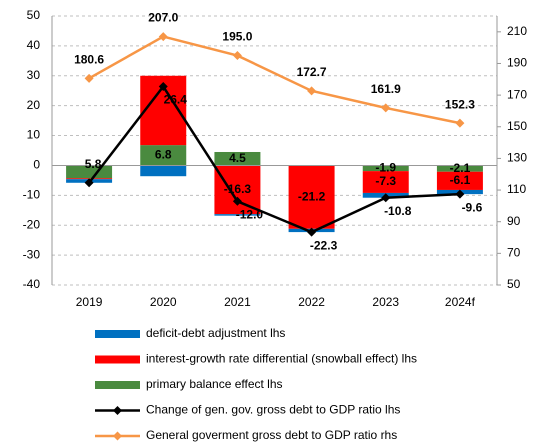 This screenshot has width=552, height=443. I want to click on y-tick-label: -20, so click(32, 224).